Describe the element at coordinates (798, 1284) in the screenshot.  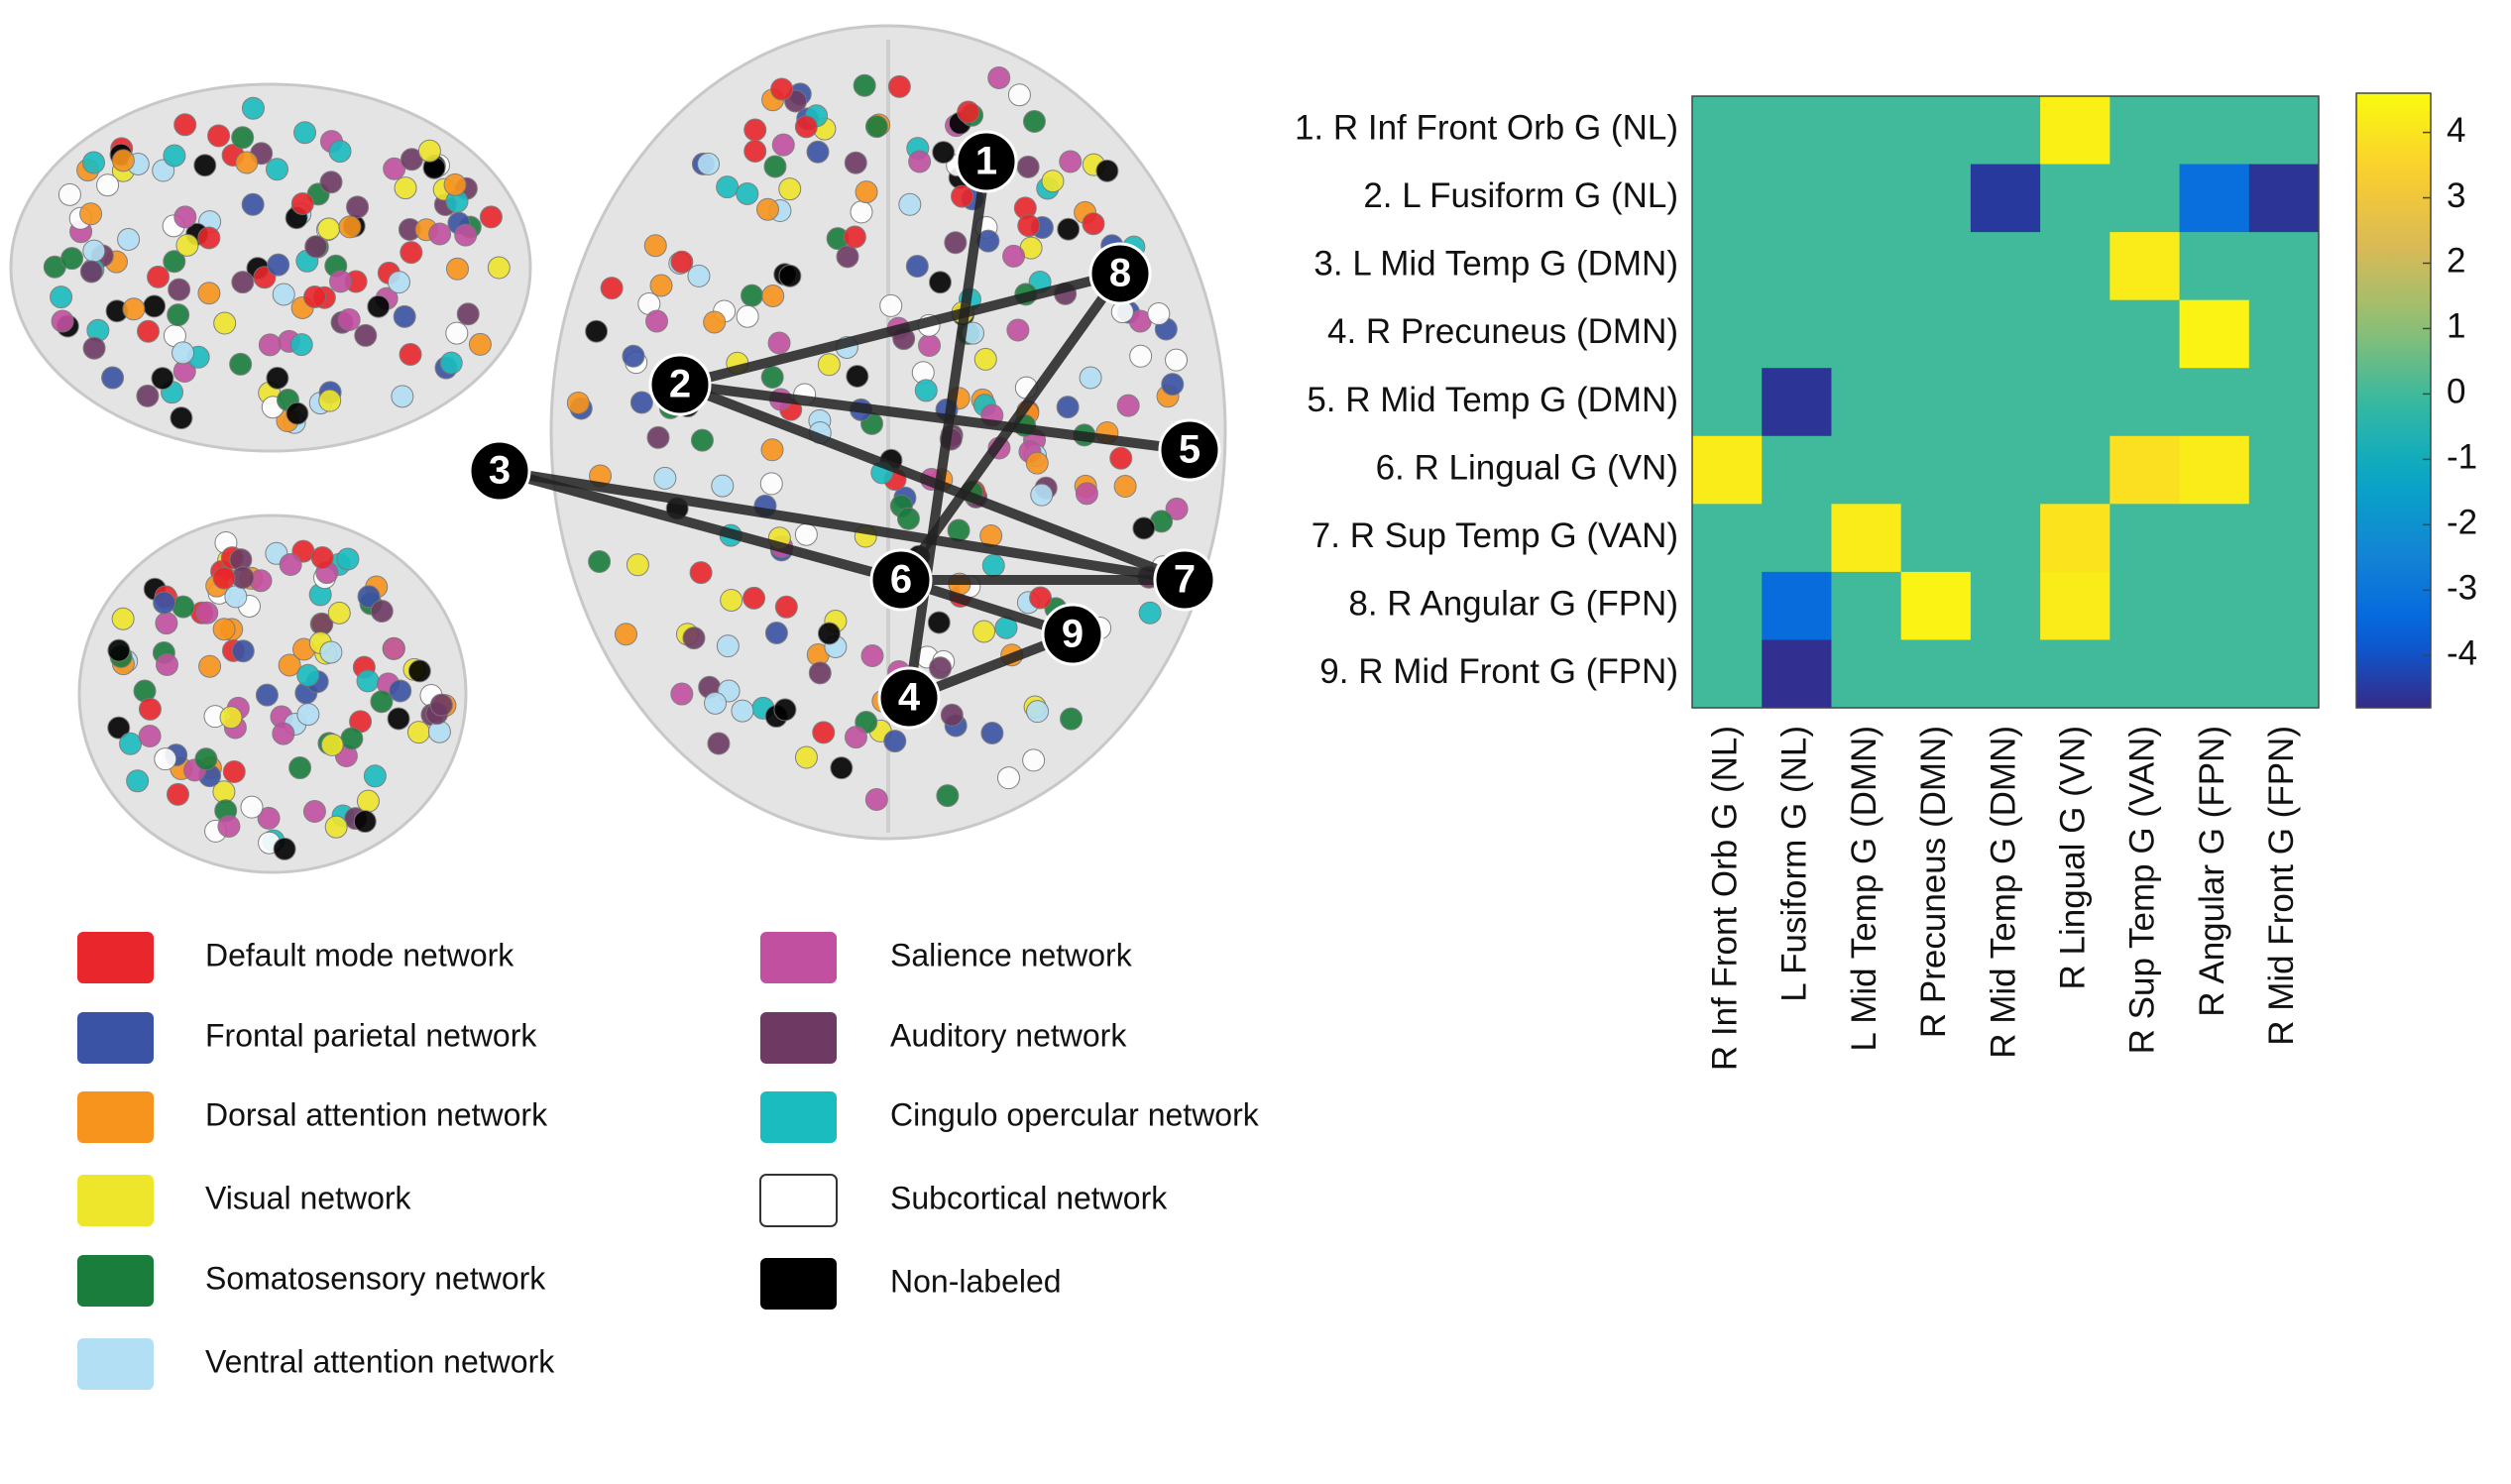
I see `legend-swatch` at that location.